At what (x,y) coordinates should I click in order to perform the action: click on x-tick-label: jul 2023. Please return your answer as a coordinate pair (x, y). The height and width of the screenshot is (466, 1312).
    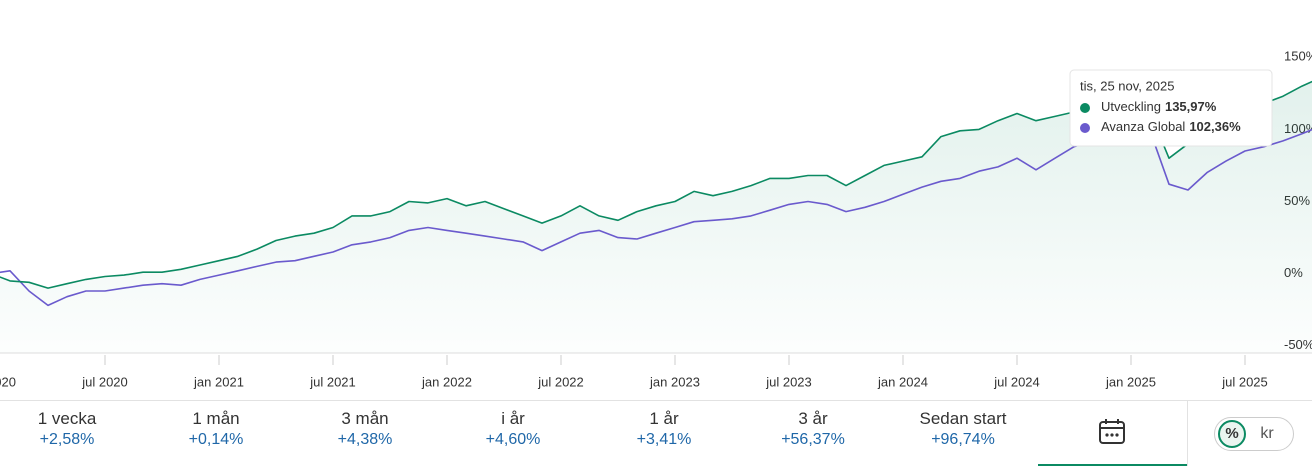
    Looking at the image, I should click on (788, 381).